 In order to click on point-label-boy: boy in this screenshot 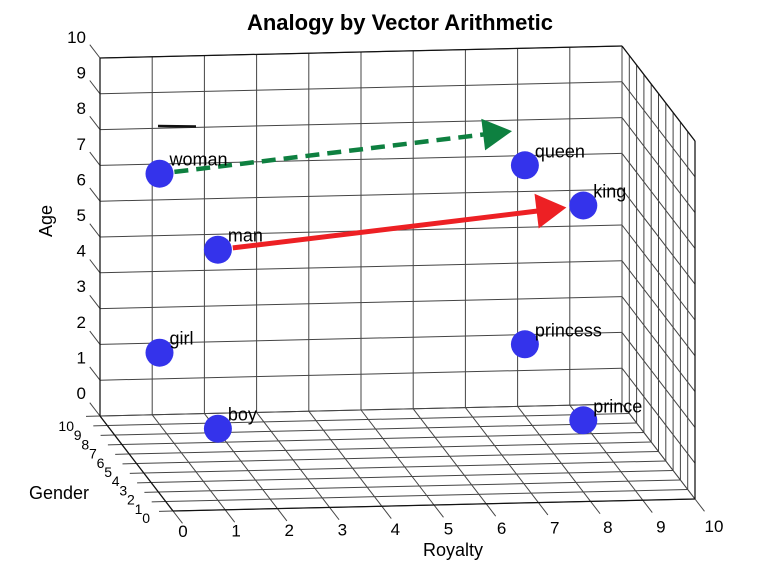, I will do `click(242, 415)`.